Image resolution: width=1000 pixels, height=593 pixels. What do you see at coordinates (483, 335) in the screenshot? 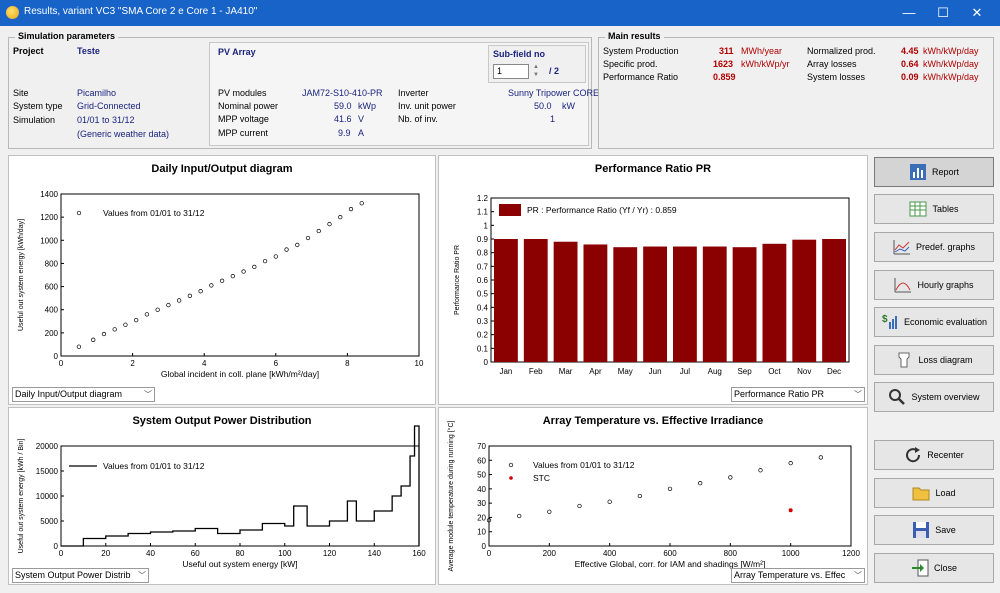
I see `y-tick-label: 0.2` at bounding box center [483, 335].